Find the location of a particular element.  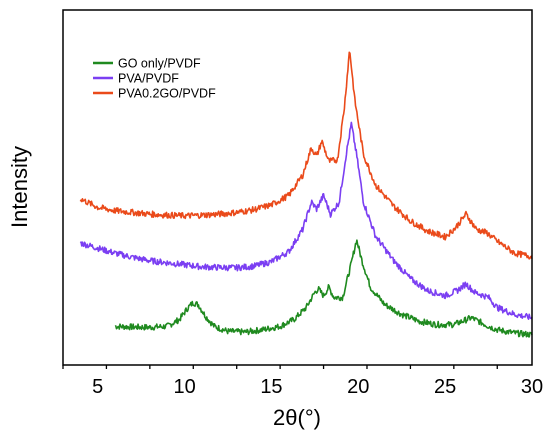

legend-label: PVA0.2GO/PVDF is located at coordinates (167, 94).